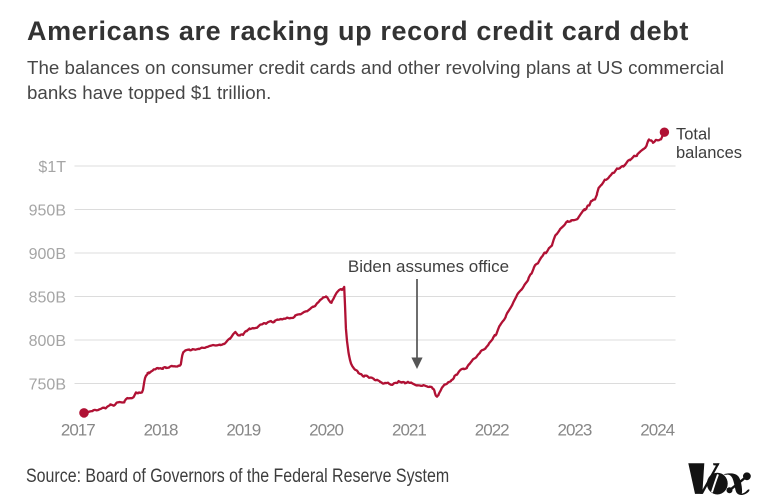 This screenshot has width=766, height=502. Describe the element at coordinates (693, 135) in the screenshot. I see `svg-text: Total` at that location.